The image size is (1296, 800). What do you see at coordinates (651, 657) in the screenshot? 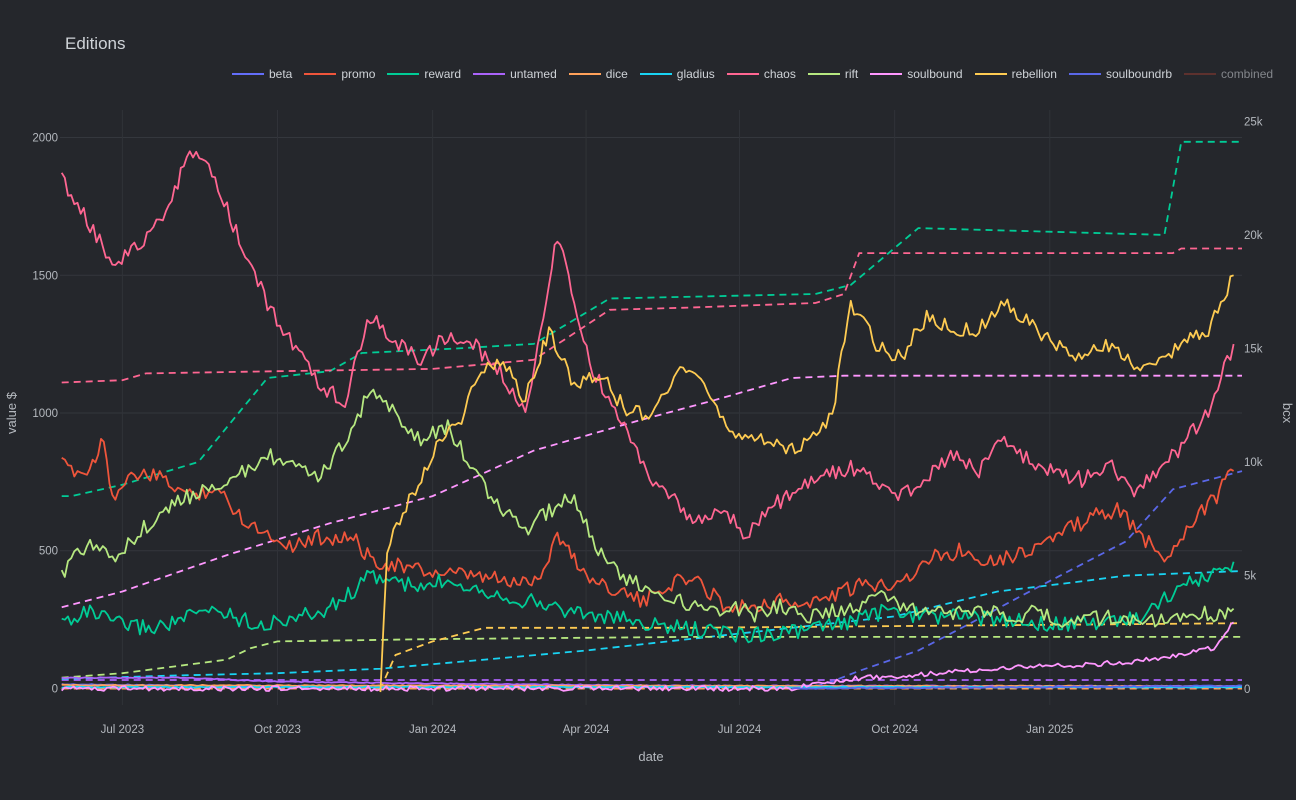
I see `bcx-line-rift` at bounding box center [651, 657].